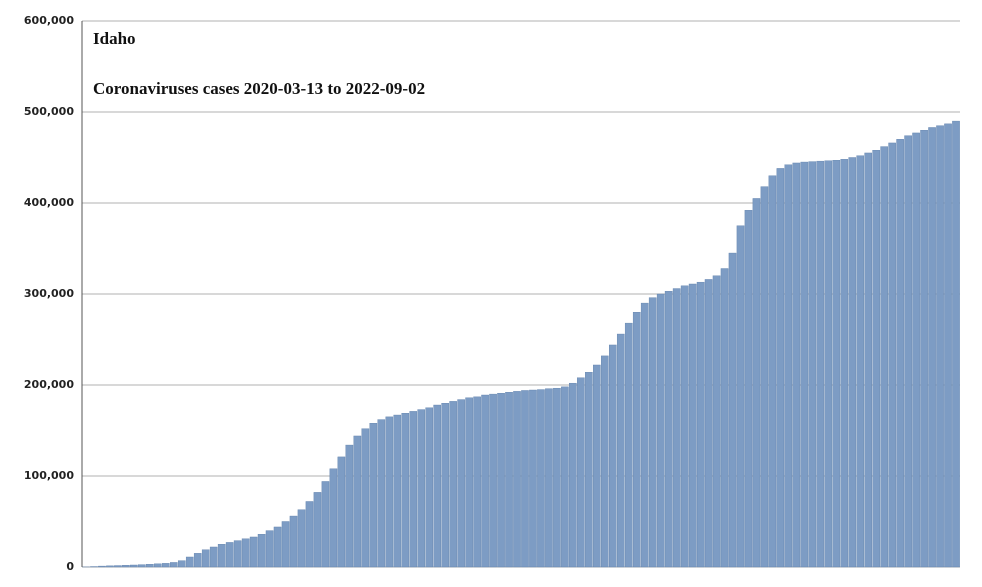  Describe the element at coordinates (49, 20) in the screenshot. I see `y-tick-label: 600,000` at that location.